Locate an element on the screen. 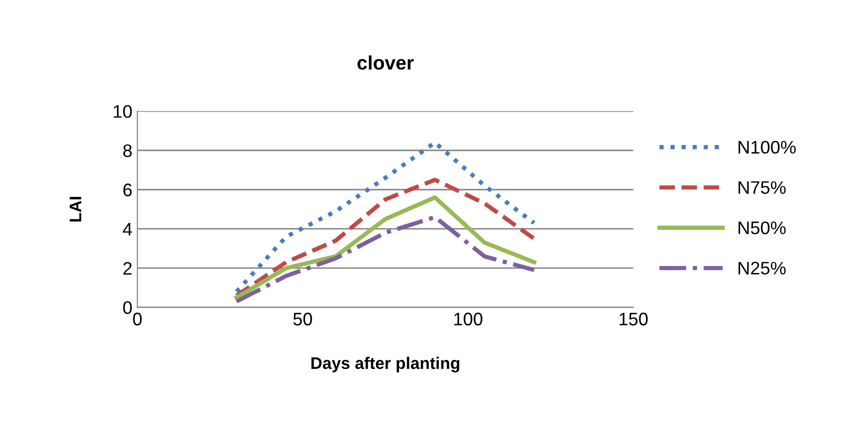 This screenshot has height=421, width=864. legend-label: N50% is located at coordinates (762, 227).